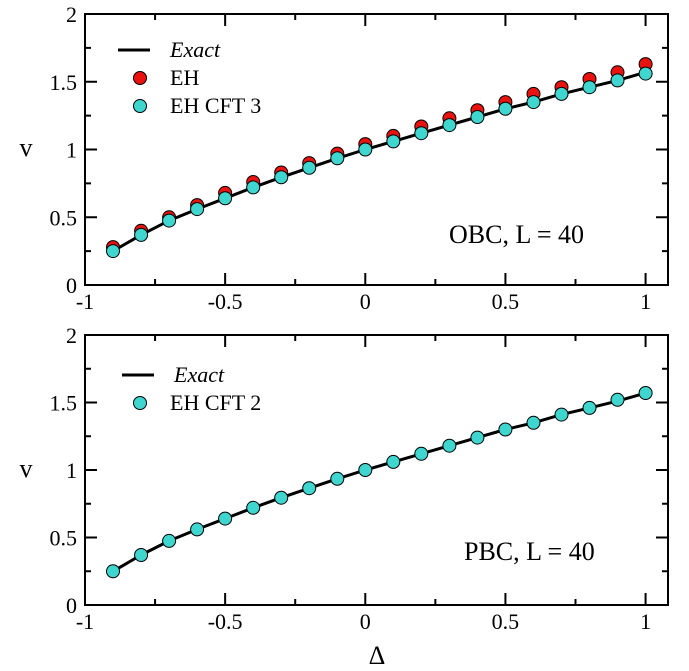  I want to click on top-xtick-label: 0, so click(365, 301).